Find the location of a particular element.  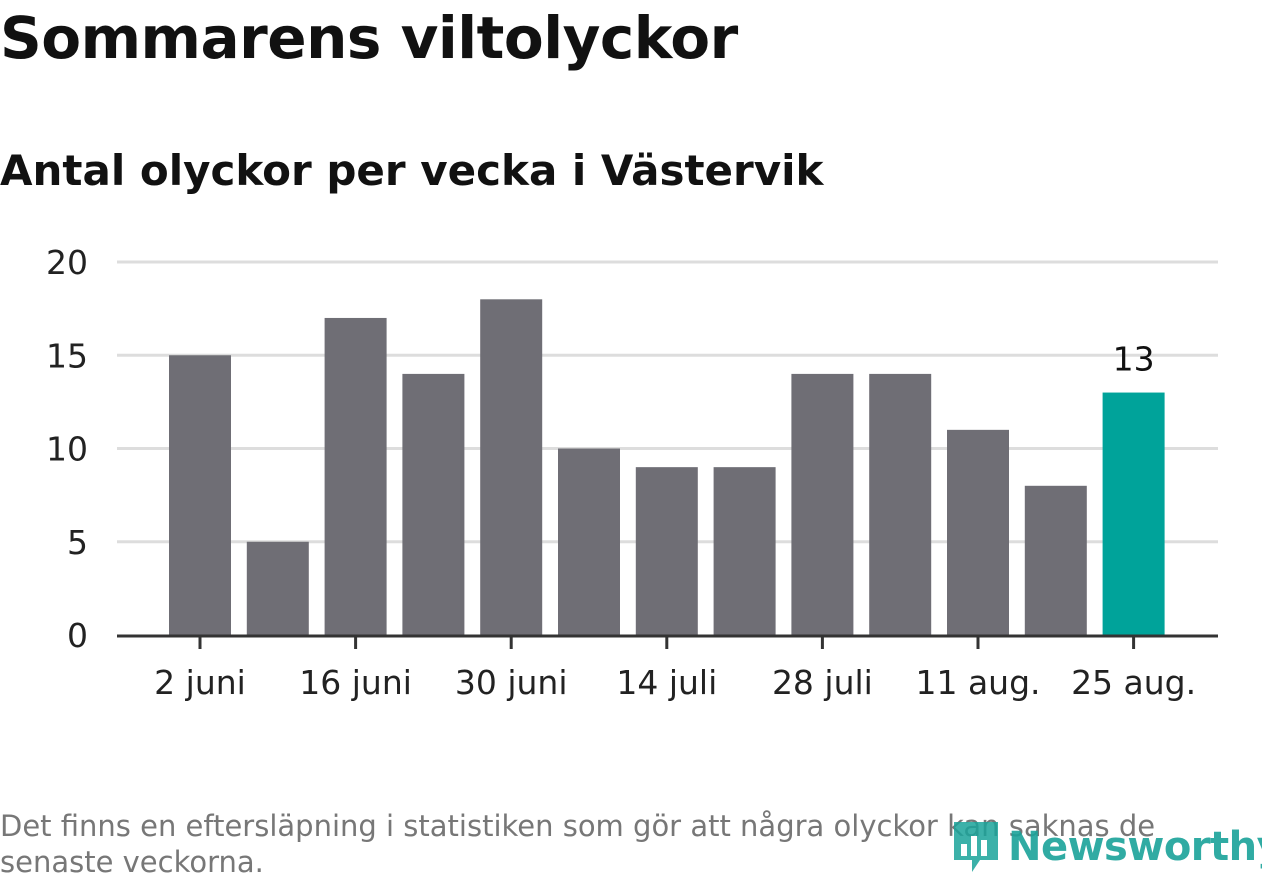

y-axis-ticks: 0 5 10 15 20 is located at coordinates (67, 449).